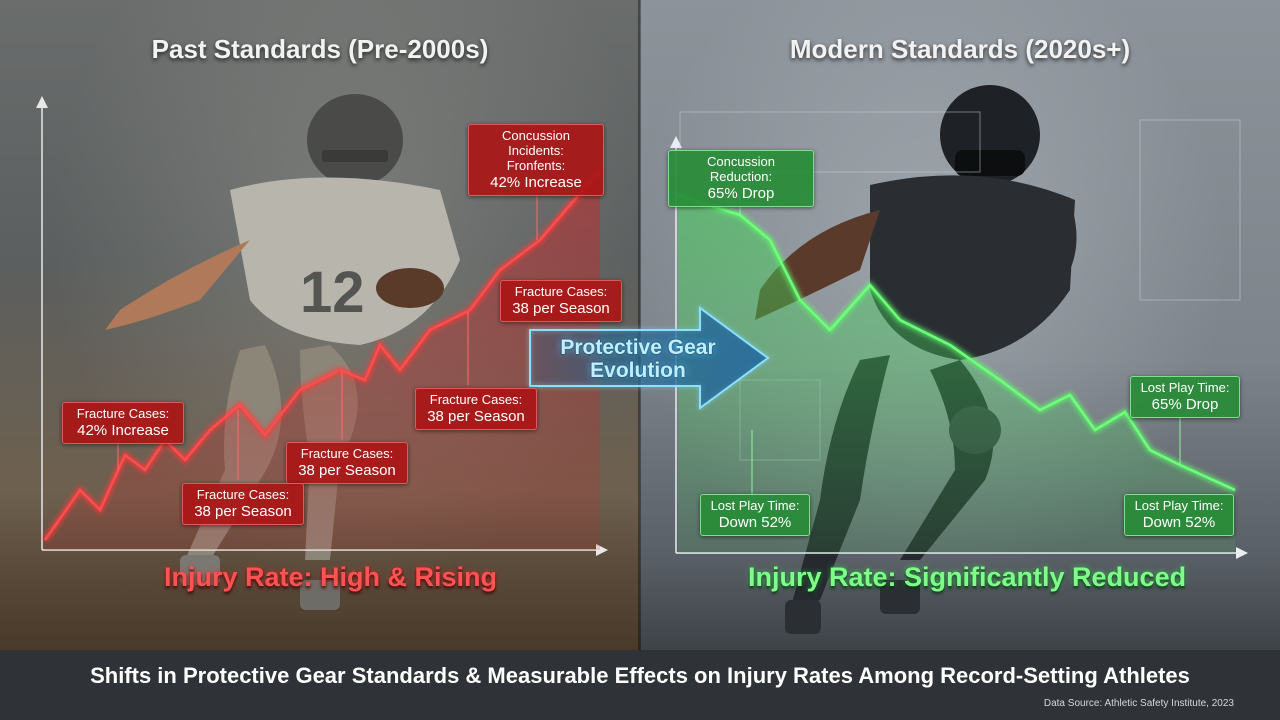 This screenshot has width=1280, height=720. What do you see at coordinates (639, 325) in the screenshot?
I see `panel-divider` at bounding box center [639, 325].